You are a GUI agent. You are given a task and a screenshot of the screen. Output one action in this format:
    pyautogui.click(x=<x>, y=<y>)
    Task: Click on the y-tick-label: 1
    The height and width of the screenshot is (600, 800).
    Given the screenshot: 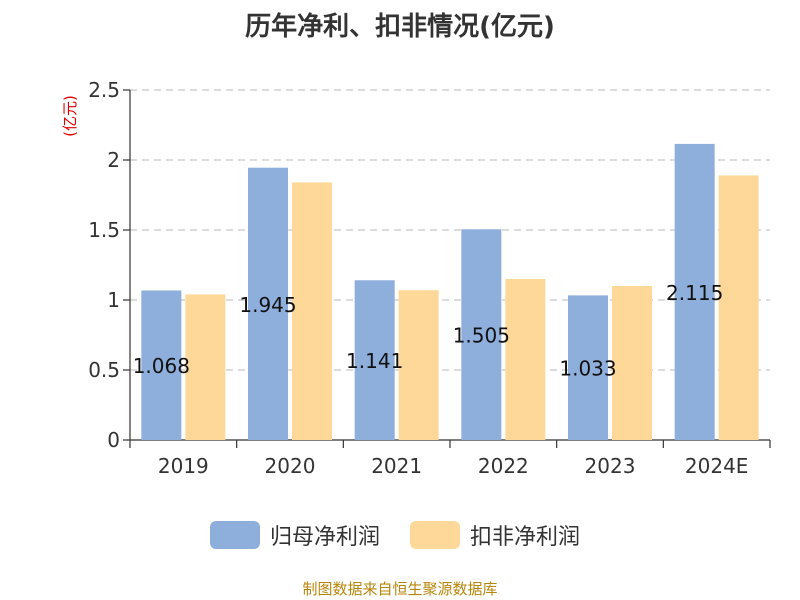 What is the action you would take?
    pyautogui.click(x=113, y=300)
    